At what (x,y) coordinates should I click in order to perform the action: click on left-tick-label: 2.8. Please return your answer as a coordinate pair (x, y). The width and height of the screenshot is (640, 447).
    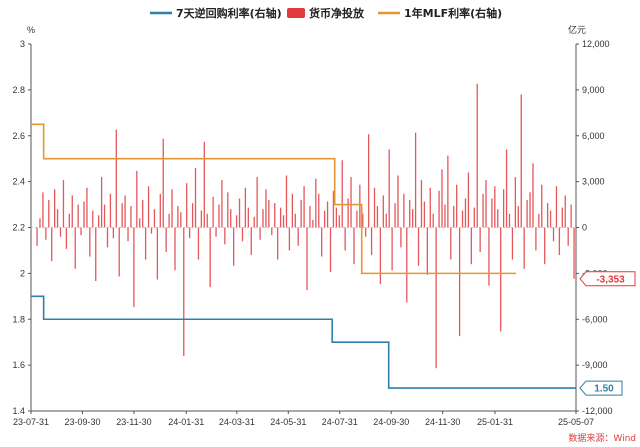
    Looking at the image, I should click on (18, 90).